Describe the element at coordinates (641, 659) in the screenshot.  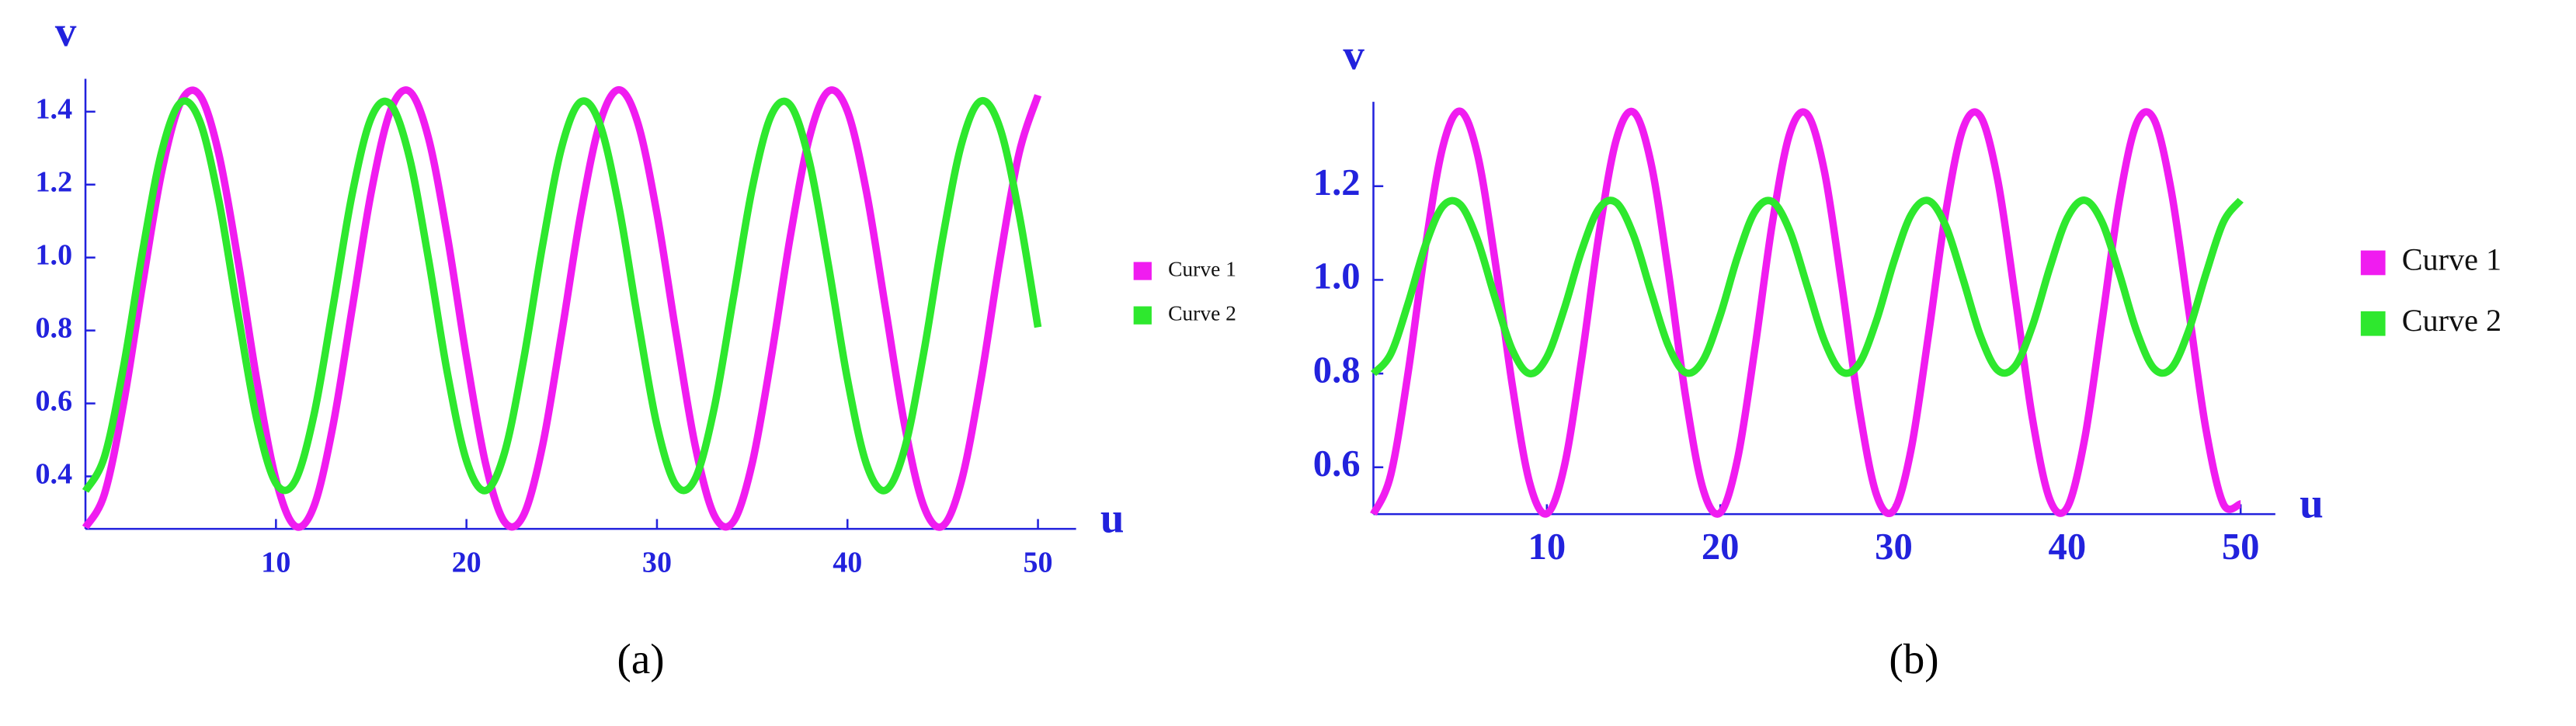
I see `caption: (a)` at that location.